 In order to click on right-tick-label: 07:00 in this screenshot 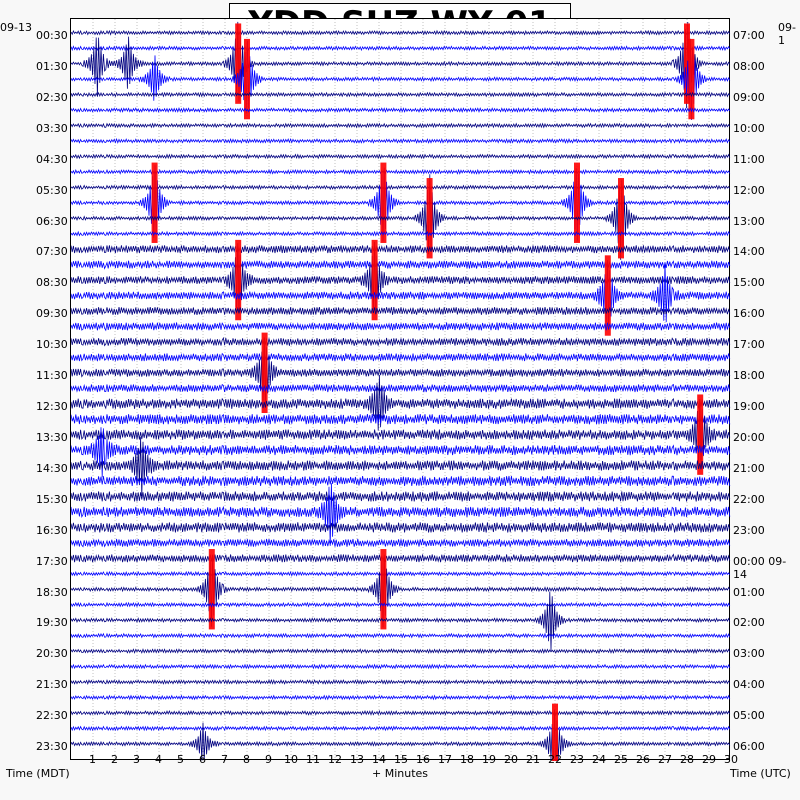, I will do `click(749, 35)`.